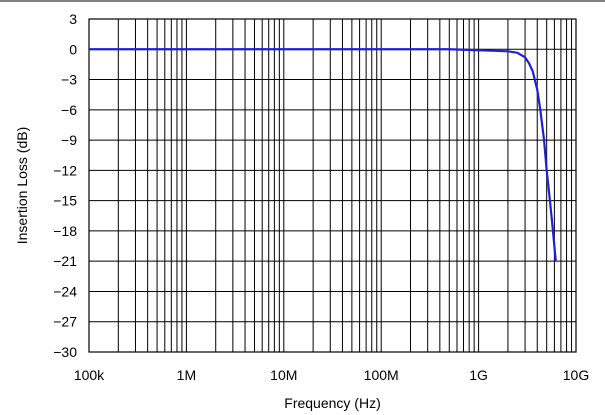  What do you see at coordinates (576, 375) in the screenshot?
I see `x-tick-label: 10G` at bounding box center [576, 375].